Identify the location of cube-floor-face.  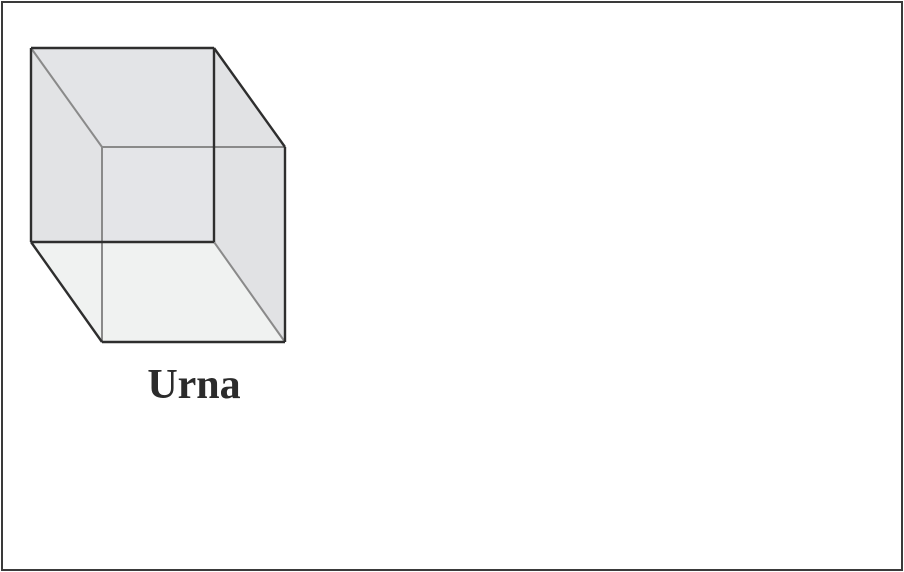
(158, 292).